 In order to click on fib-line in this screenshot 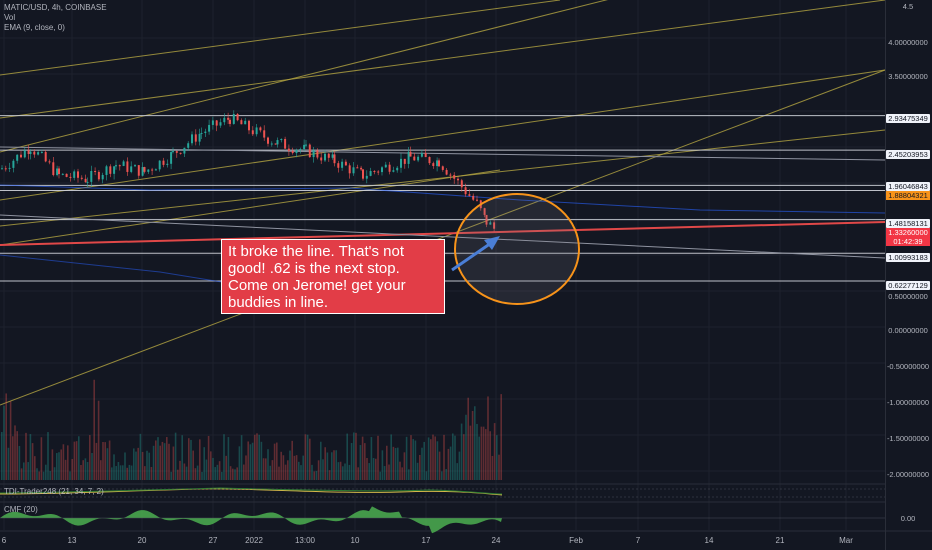, I will do `click(280, 38)`.